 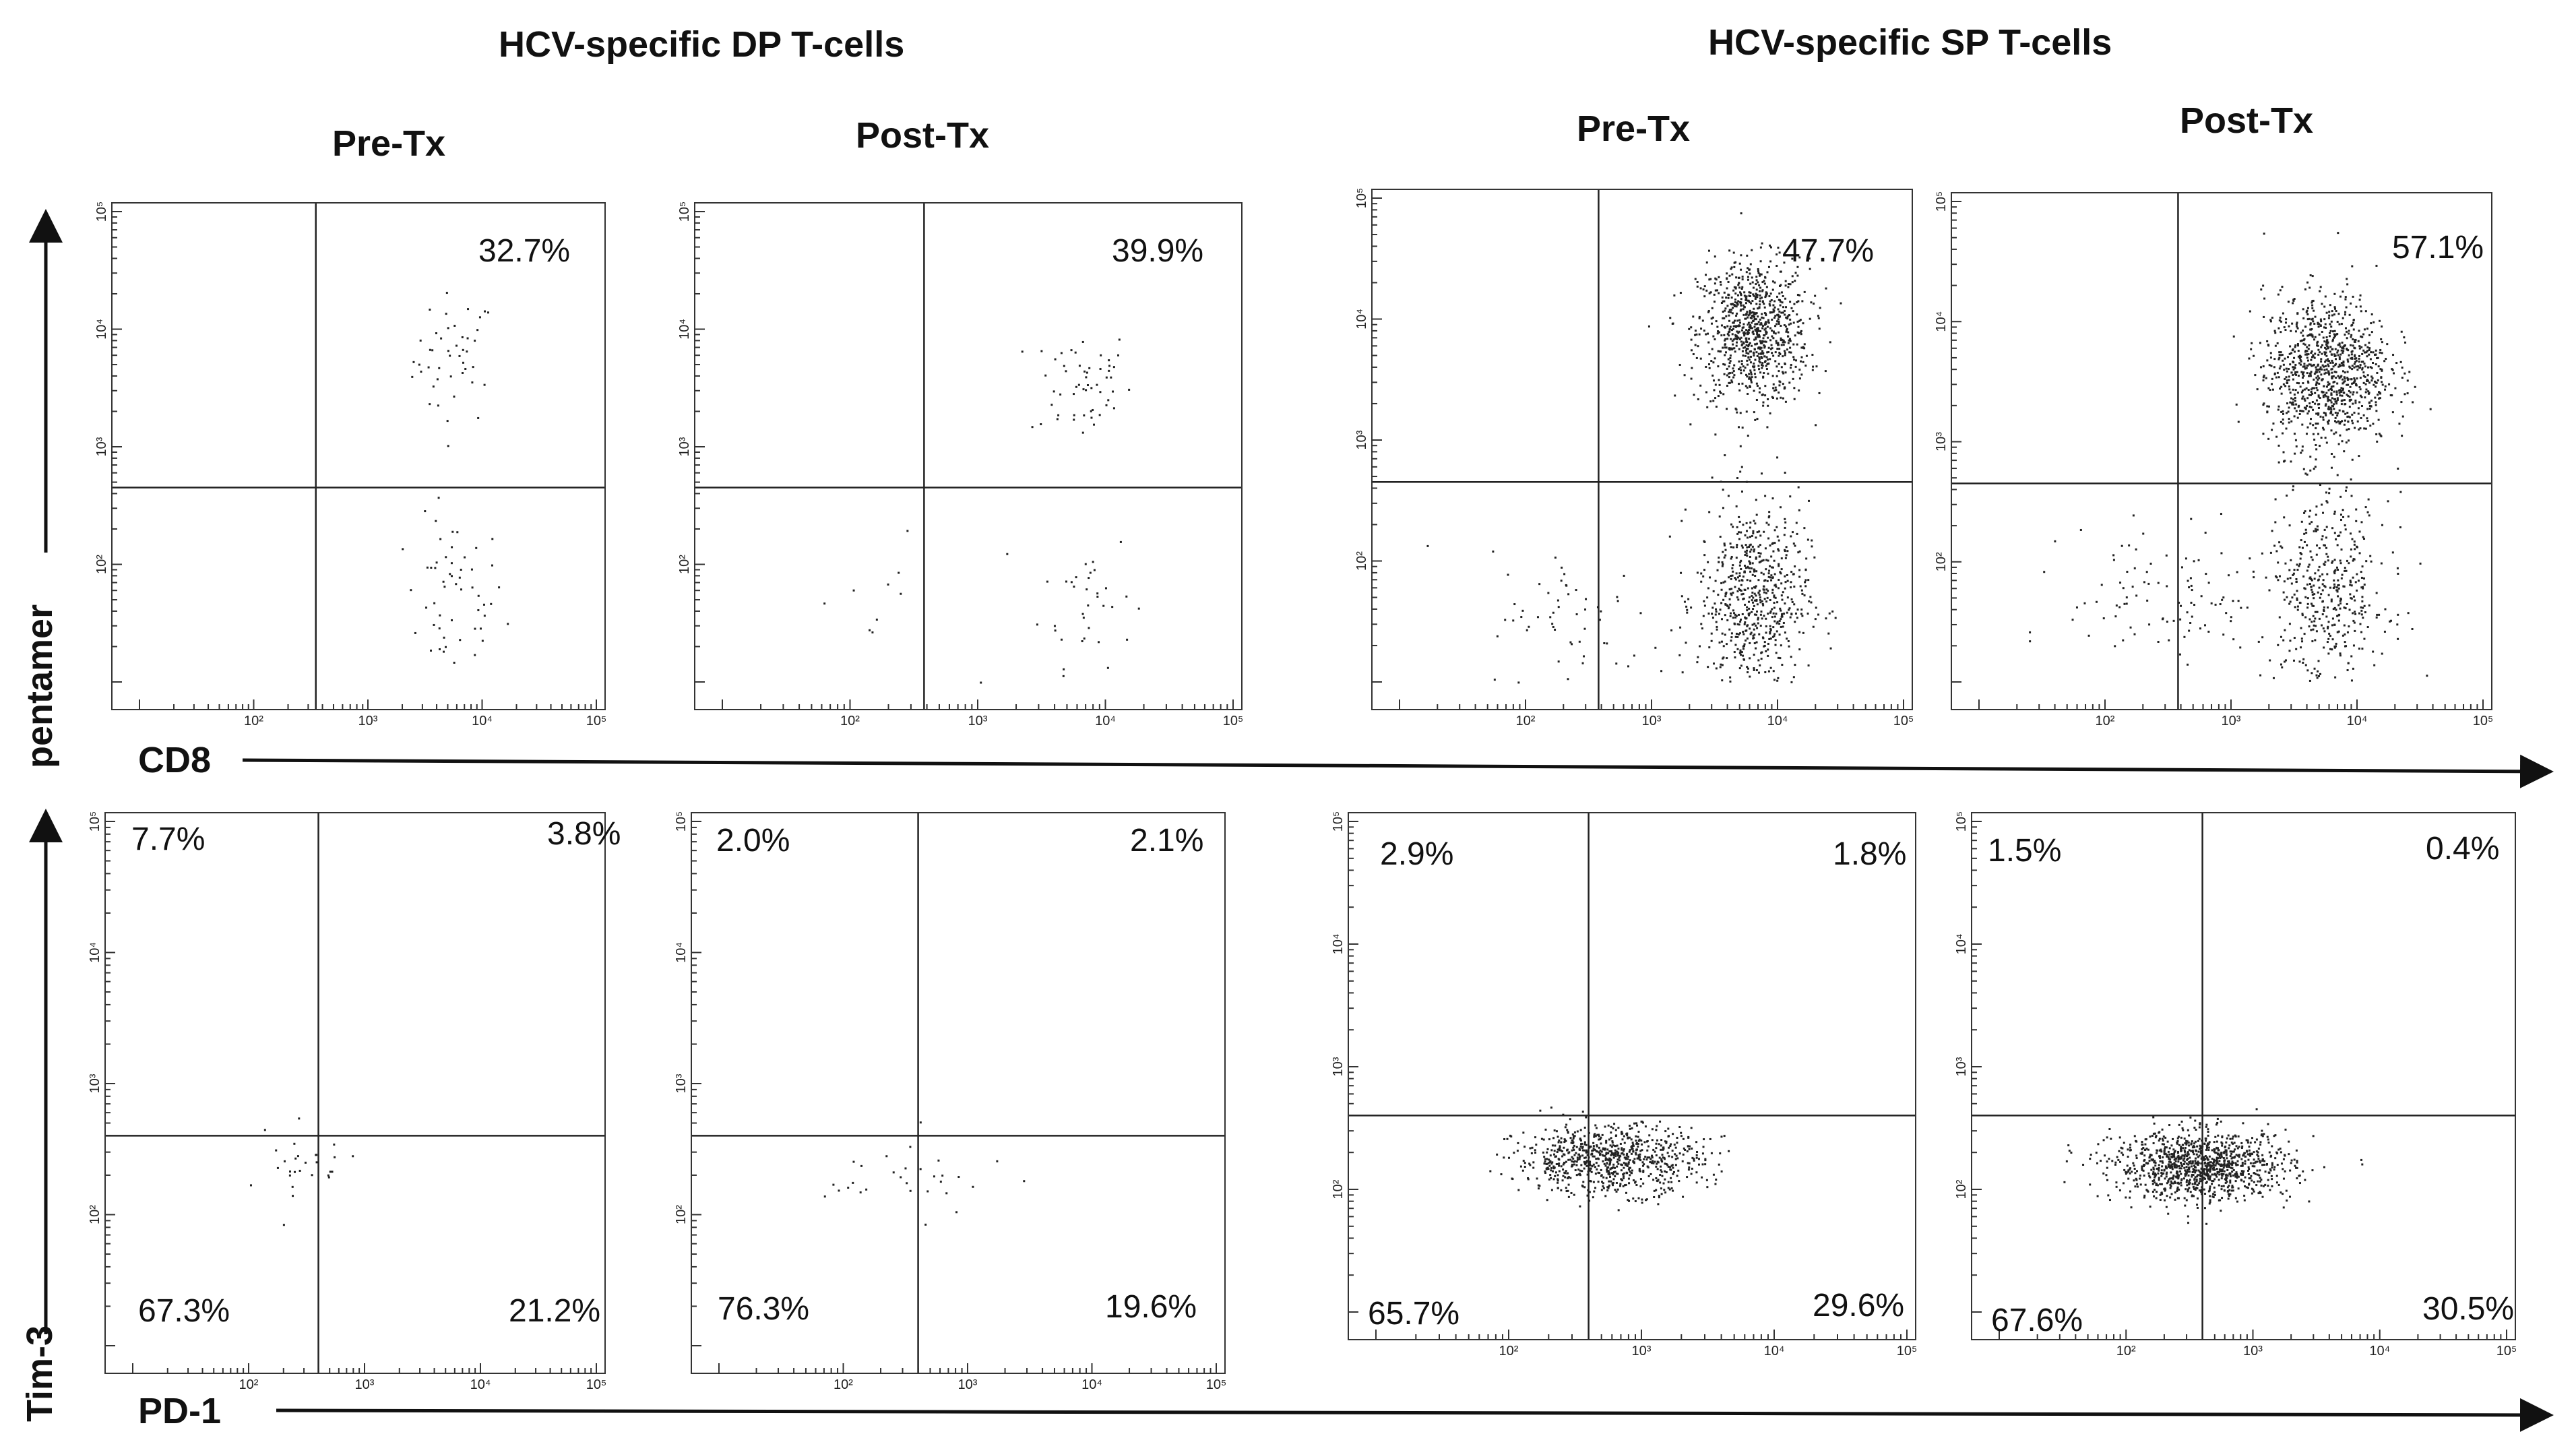 I want to click on pct-dp-pre-bottom-tr: 3.8%, so click(x=584, y=834).